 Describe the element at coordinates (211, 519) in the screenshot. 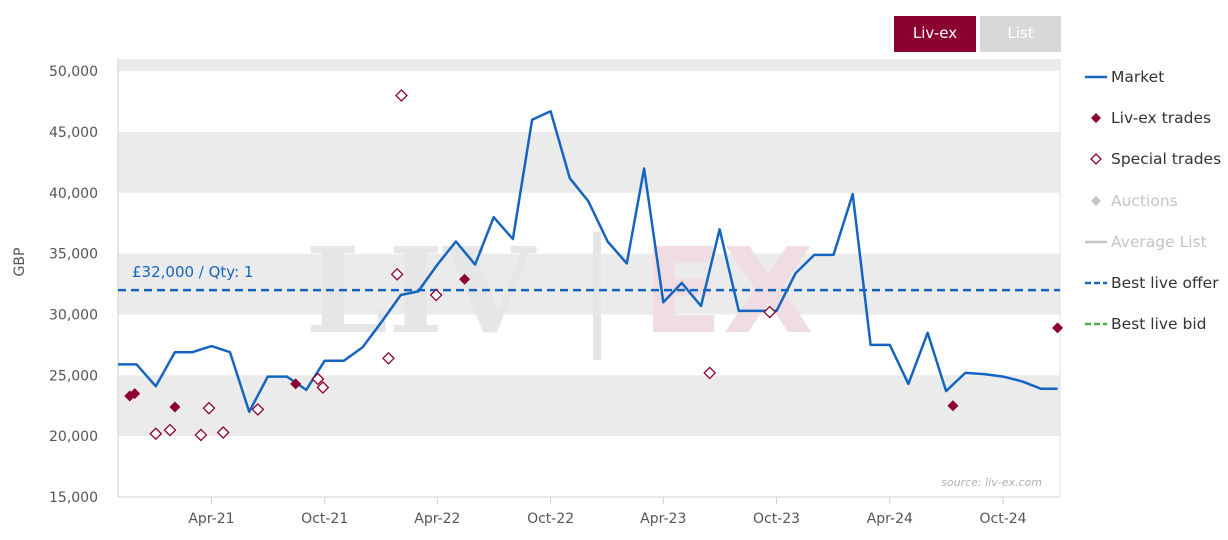

I see `x-tick-label: Apr-21` at that location.